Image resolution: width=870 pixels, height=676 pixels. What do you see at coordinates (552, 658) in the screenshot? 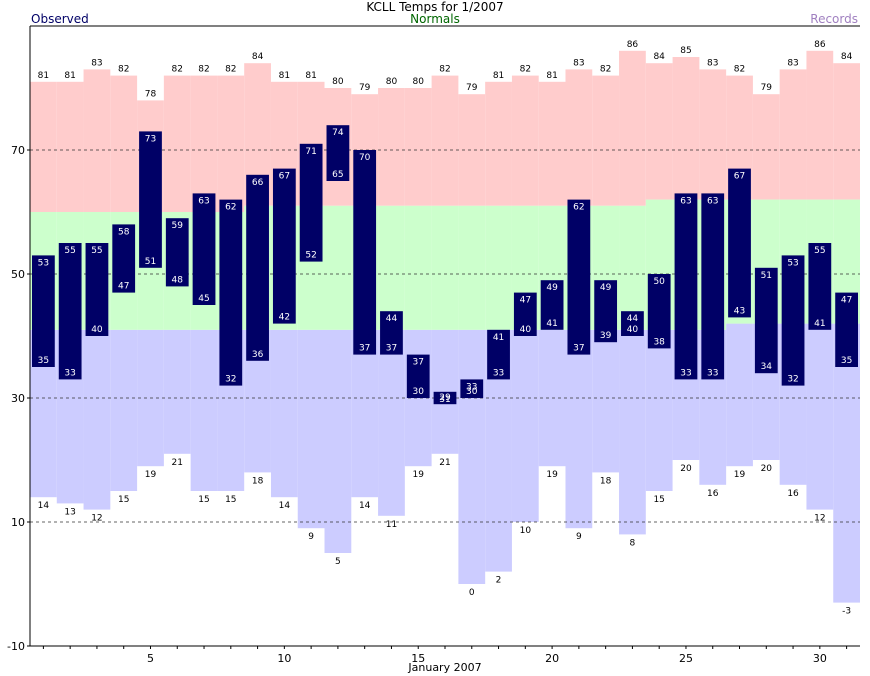
I see `x-tick-label: 20` at bounding box center [552, 658].